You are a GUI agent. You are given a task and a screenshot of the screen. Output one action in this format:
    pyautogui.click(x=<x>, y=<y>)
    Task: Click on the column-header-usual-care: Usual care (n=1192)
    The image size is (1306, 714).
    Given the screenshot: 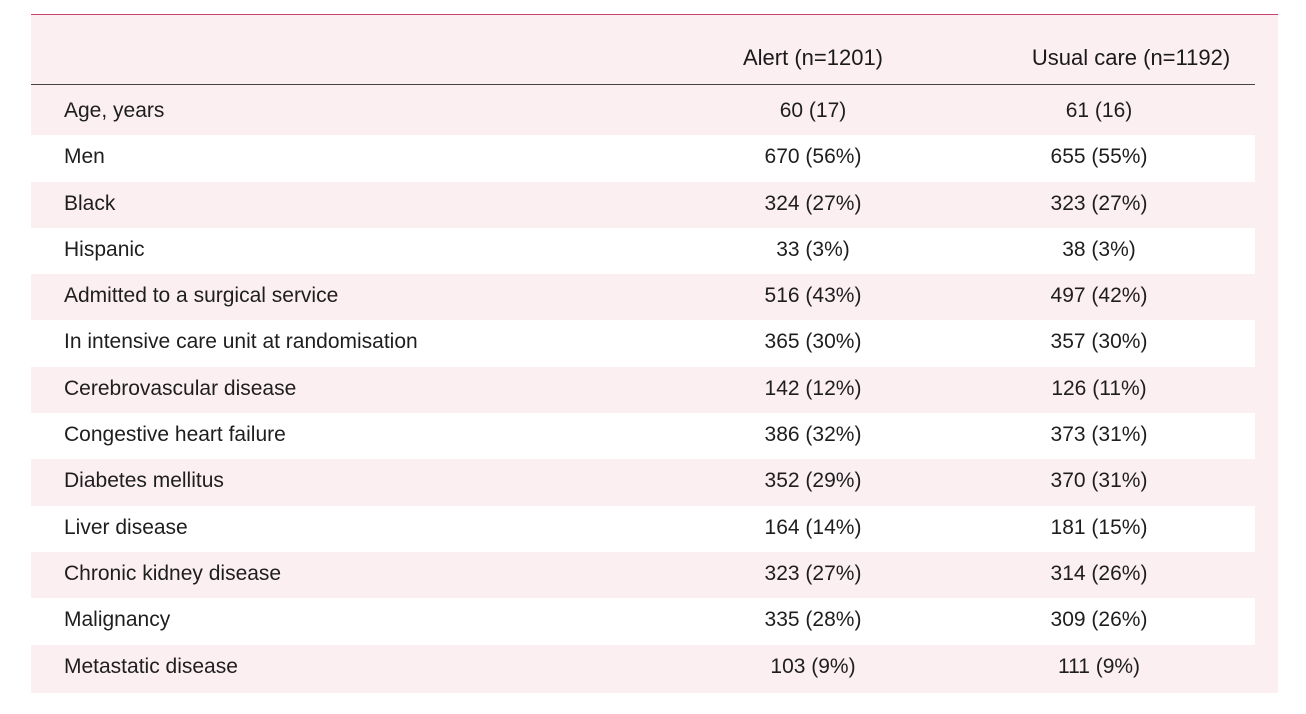 What is the action you would take?
    pyautogui.click(x=1131, y=57)
    